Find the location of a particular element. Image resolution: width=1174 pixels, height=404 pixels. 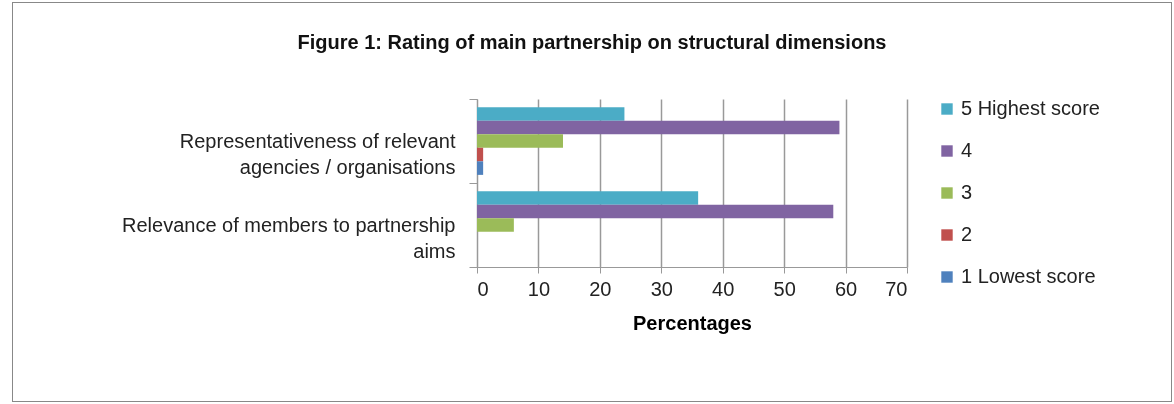

x-axis-title: Percentages is located at coordinates (692, 322).